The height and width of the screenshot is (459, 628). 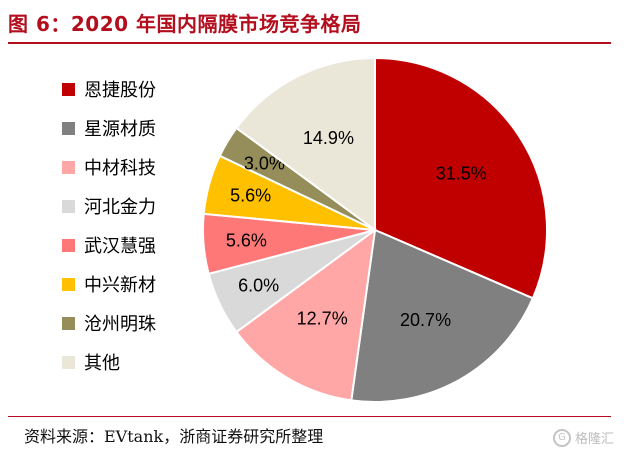 I want to click on legend-item: 沧州明珠, so click(x=109, y=323).